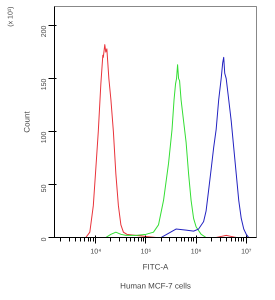 The height and width of the screenshot is (300, 275). What do you see at coordinates (156, 267) in the screenshot?
I see `x-axis-title: FITC-A` at bounding box center [156, 267].